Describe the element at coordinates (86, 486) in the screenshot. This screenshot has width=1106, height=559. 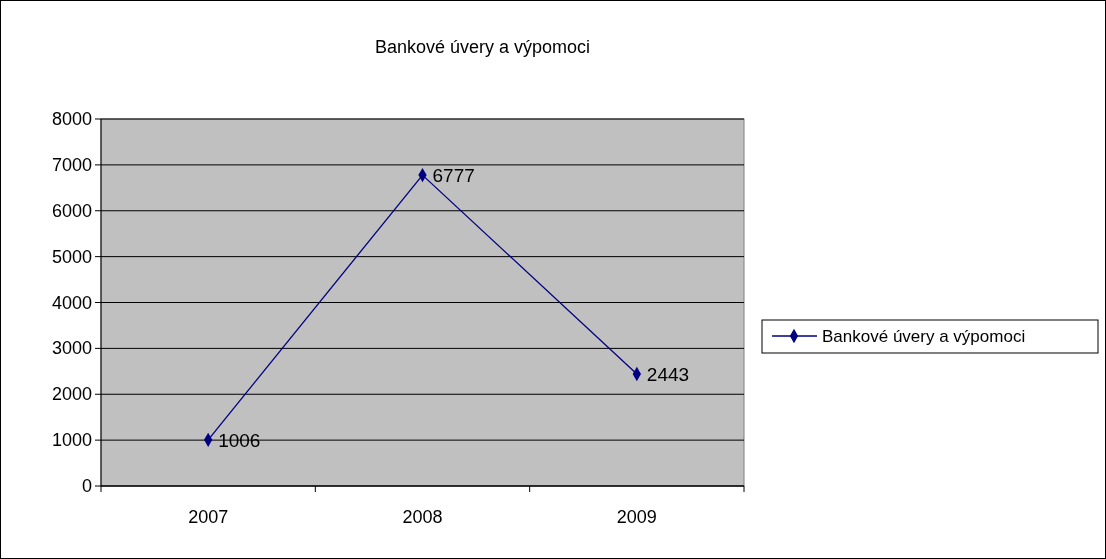
I see `y-tick-label: 0` at that location.